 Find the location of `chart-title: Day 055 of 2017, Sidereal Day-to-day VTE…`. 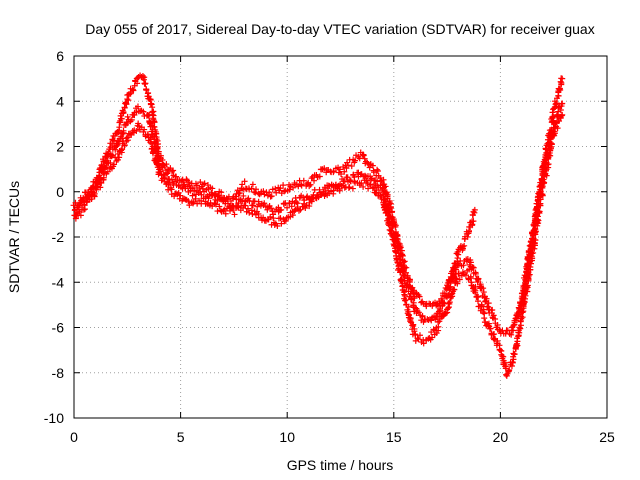

chart-title: Day 055 of 2017, Sidereal Day-to-day VTE… is located at coordinates (339, 29).